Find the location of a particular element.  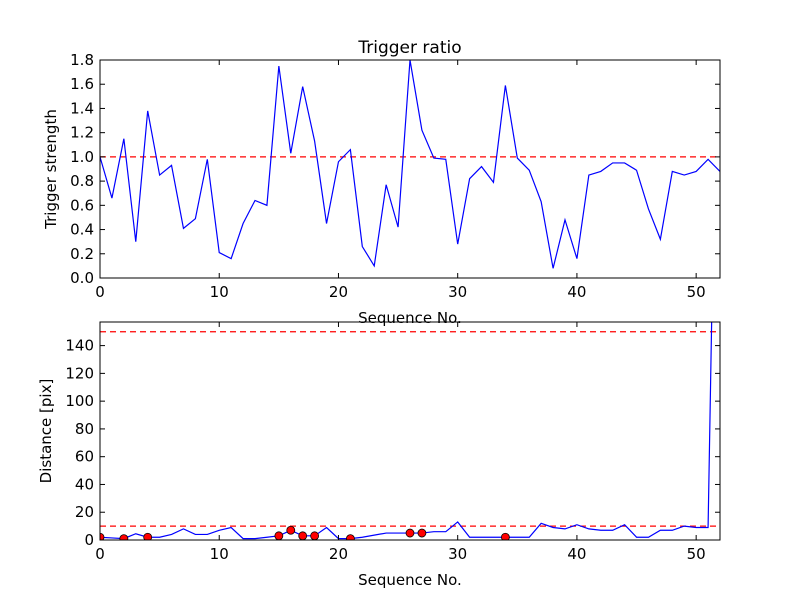

y-axis-label: Distance [pix] is located at coordinates (46, 431).